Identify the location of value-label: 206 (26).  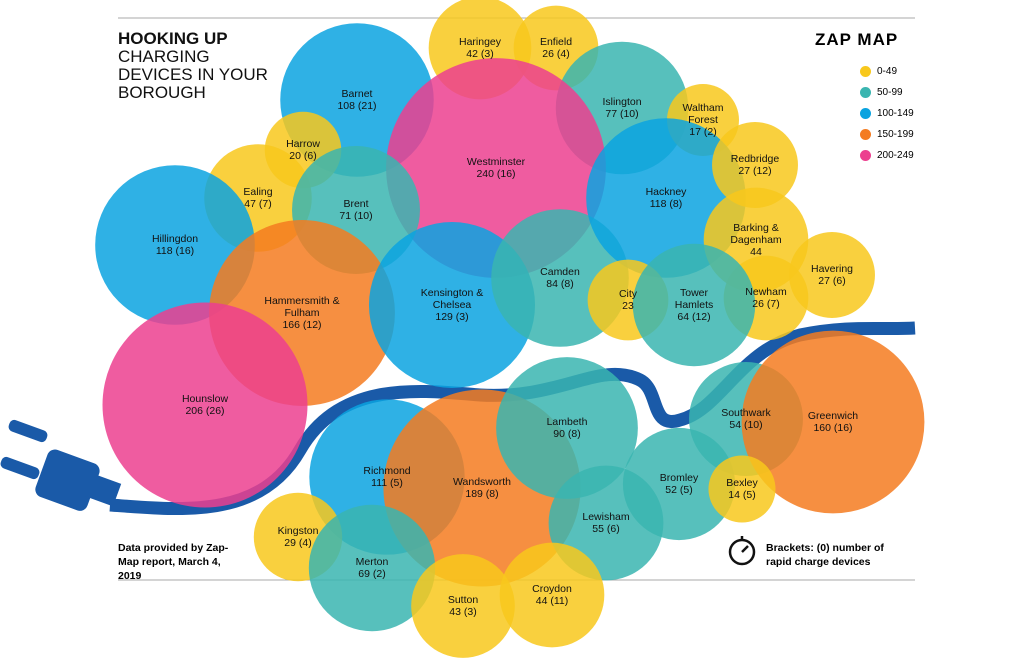
(205, 411).